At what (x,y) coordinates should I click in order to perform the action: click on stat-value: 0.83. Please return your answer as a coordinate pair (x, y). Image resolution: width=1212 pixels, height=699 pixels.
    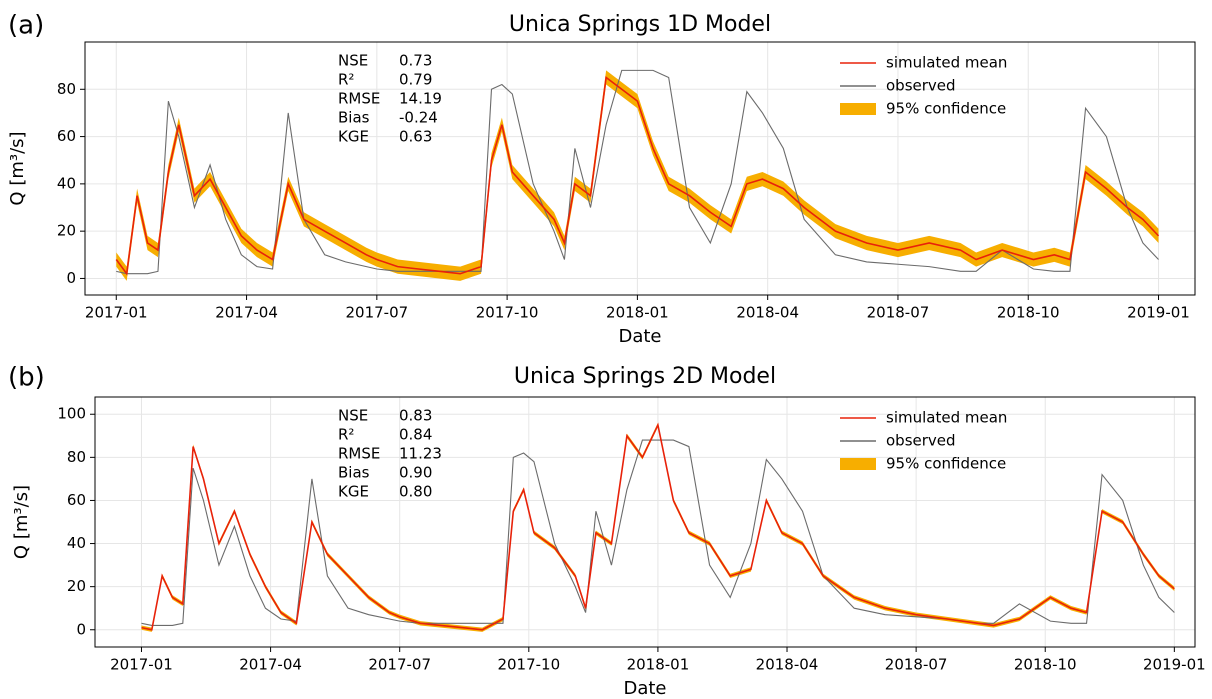
    Looking at the image, I should click on (415, 416).